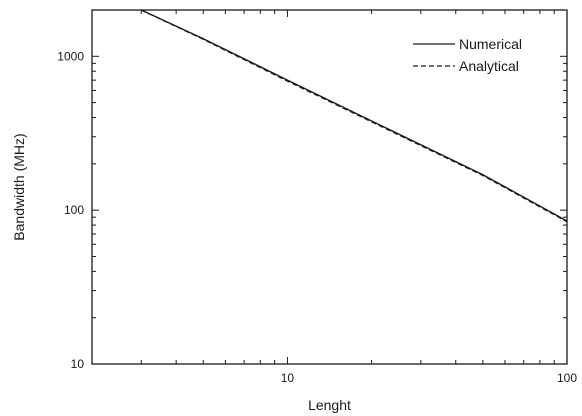  I want to click on y-tick-label: 10, so click(78, 364).